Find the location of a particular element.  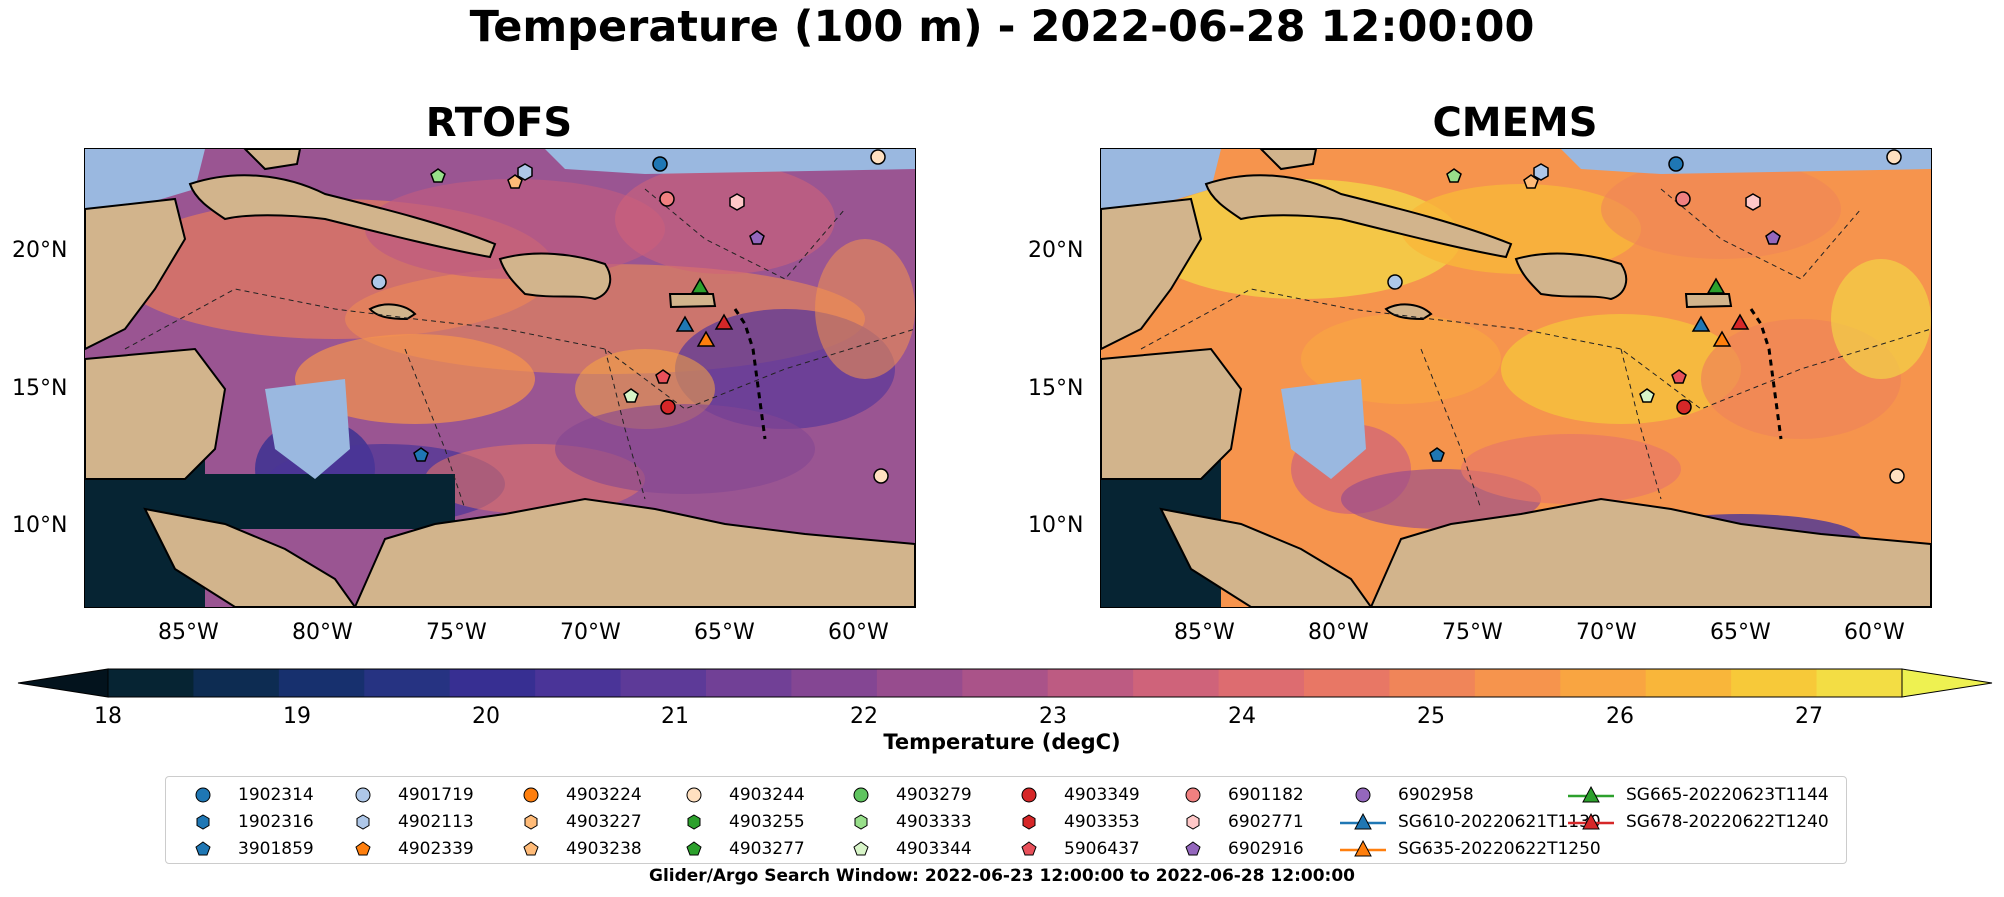

legend-entry-label: 1902314 is located at coordinates (276, 795).